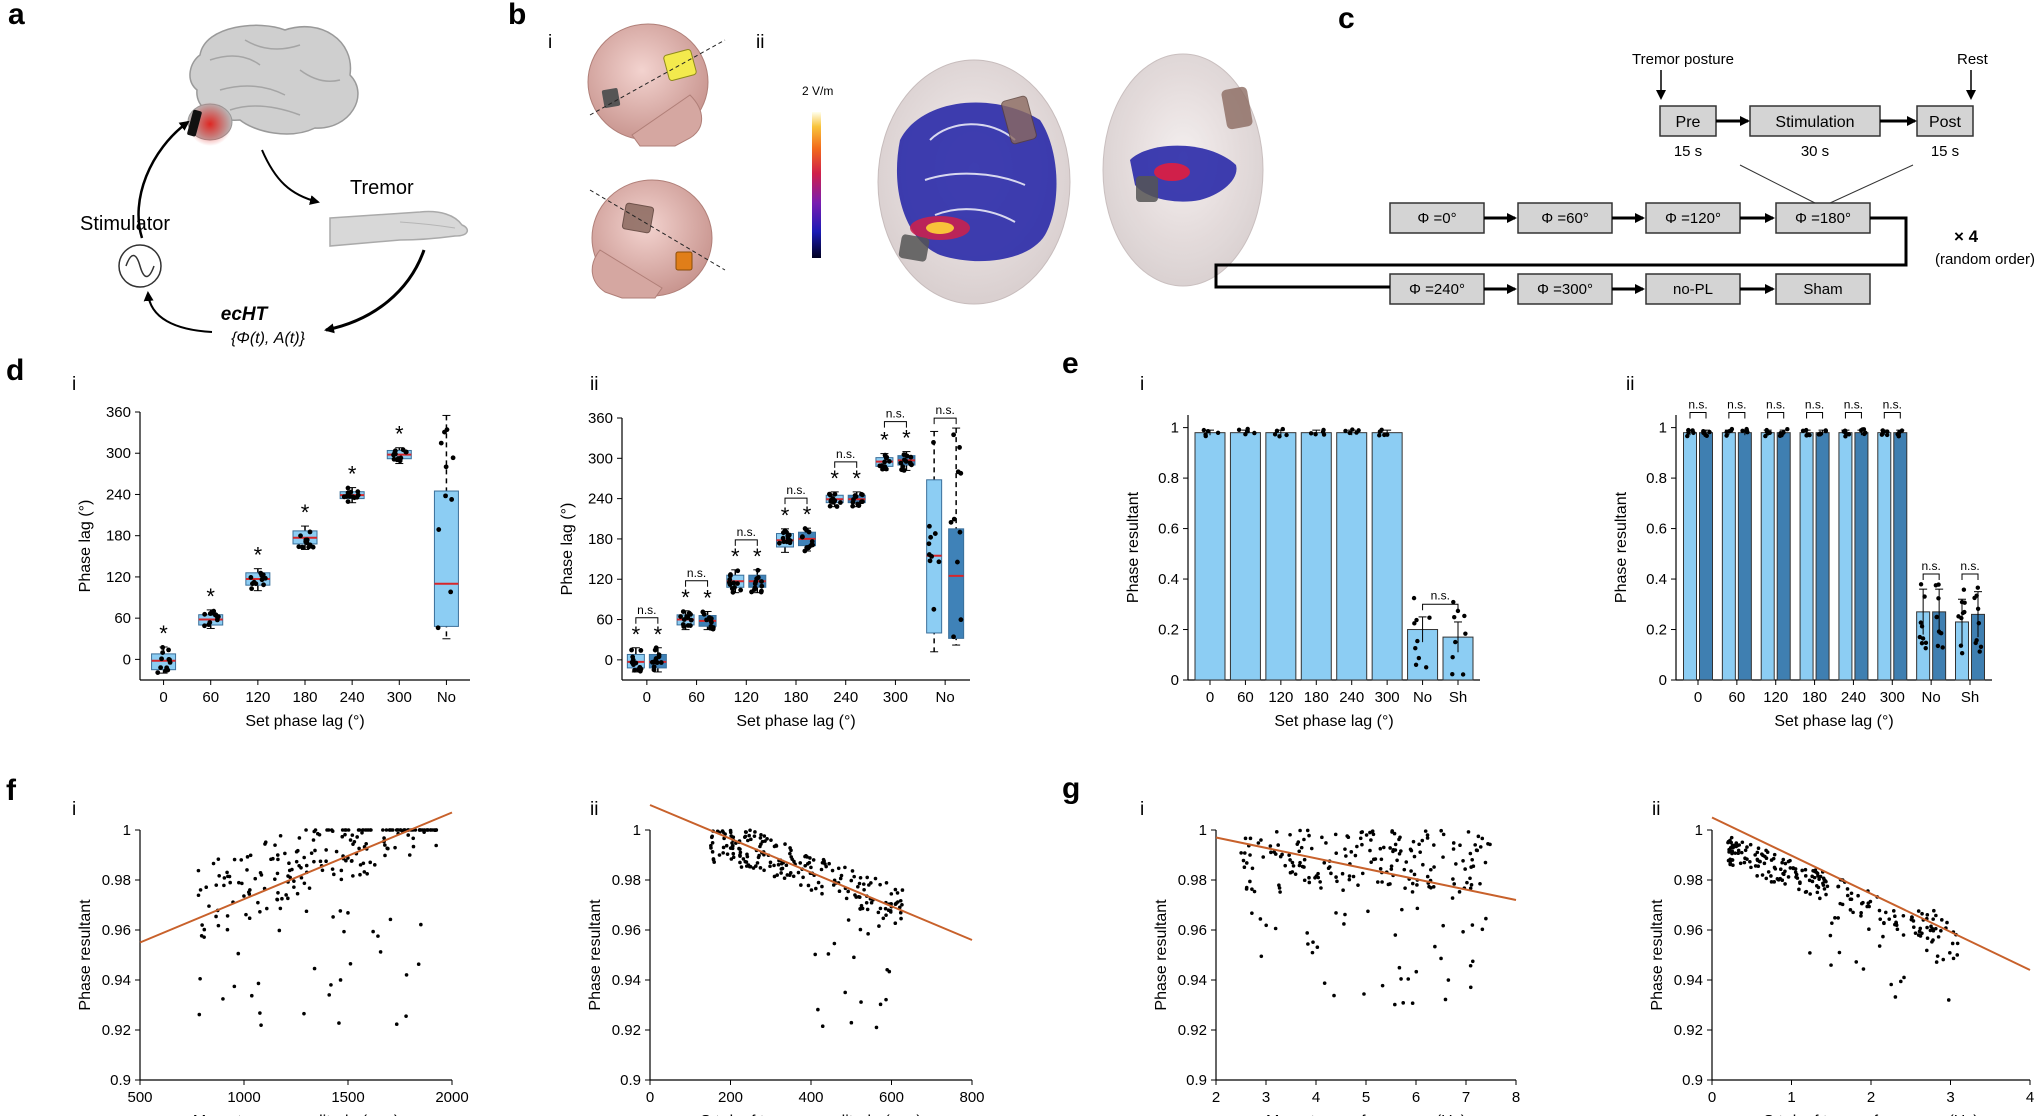 Image resolution: width=2044 pixels, height=1116 pixels. What do you see at coordinates (600, 539) in the screenshot?
I see `y-tick-label: 180` at bounding box center [600, 539].